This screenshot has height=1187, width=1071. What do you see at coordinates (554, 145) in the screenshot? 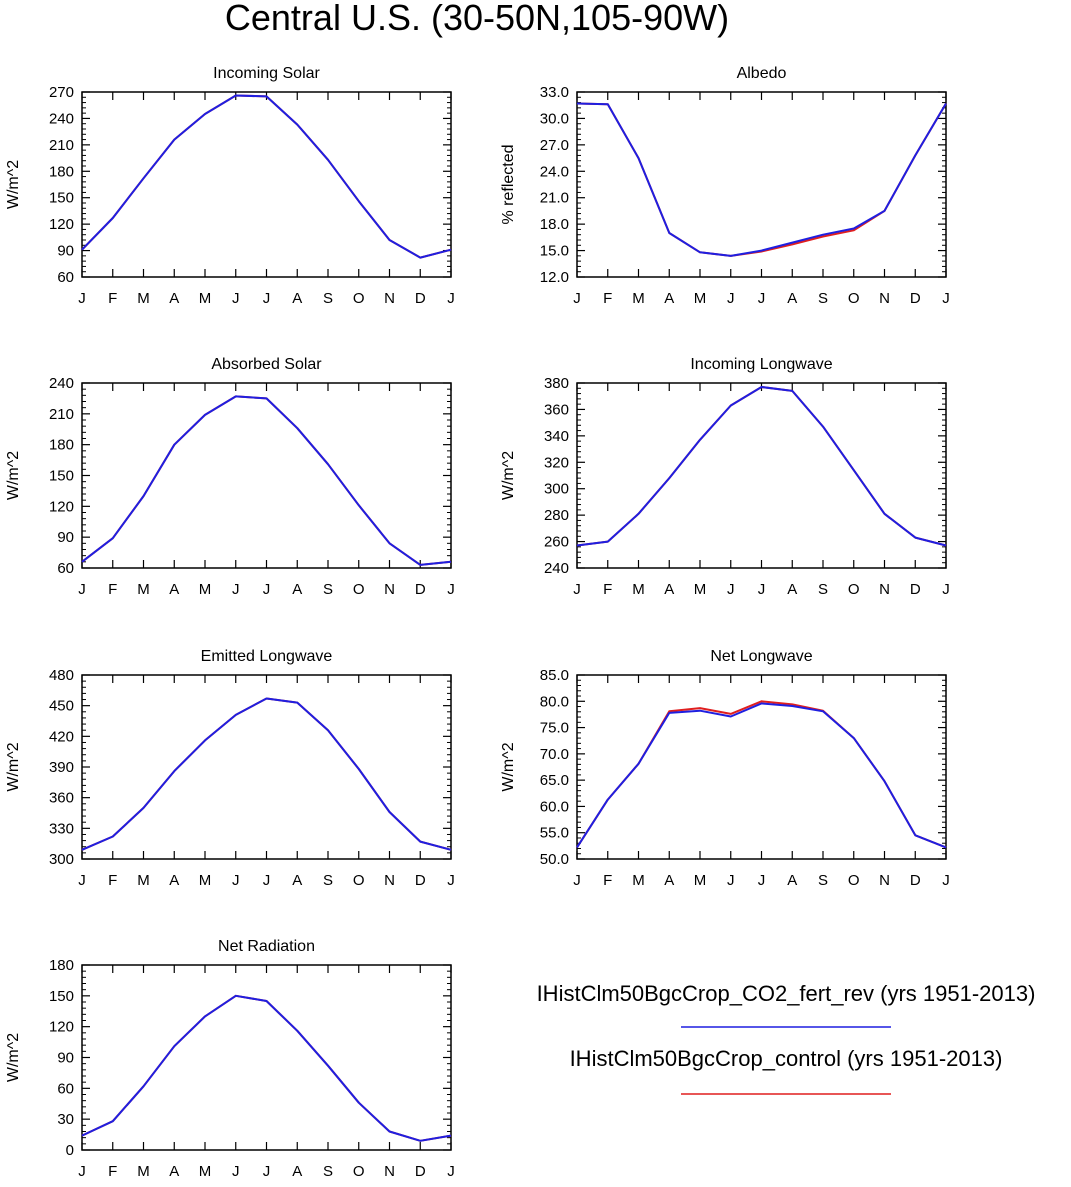
I see `y-tick-label: 27.0` at bounding box center [554, 145].